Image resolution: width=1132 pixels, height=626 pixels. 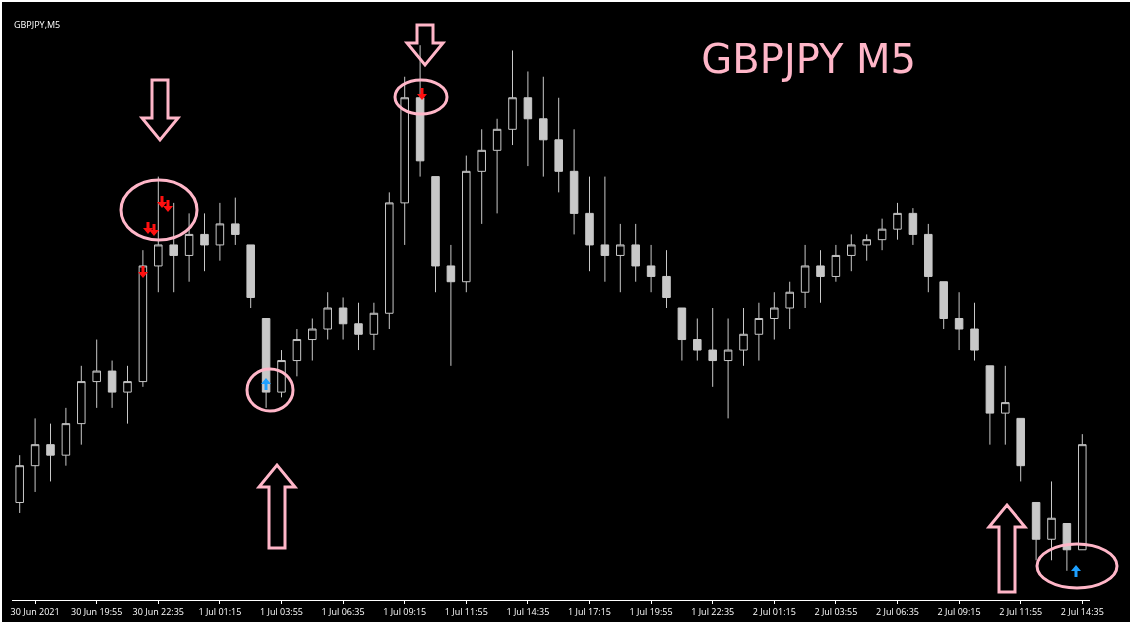 What do you see at coordinates (528, 611) in the screenshot?
I see `x-tick-label: 1 Jul 14:35` at bounding box center [528, 611].